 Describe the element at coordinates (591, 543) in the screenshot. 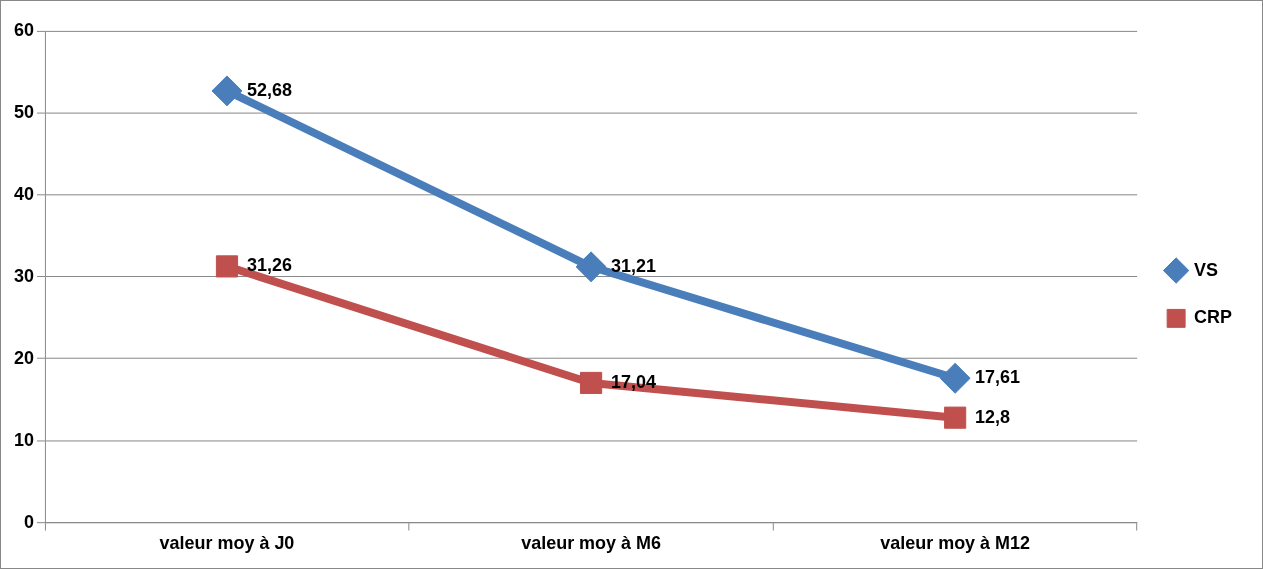

I see `x-tick-label: valeur moy à M6` at that location.